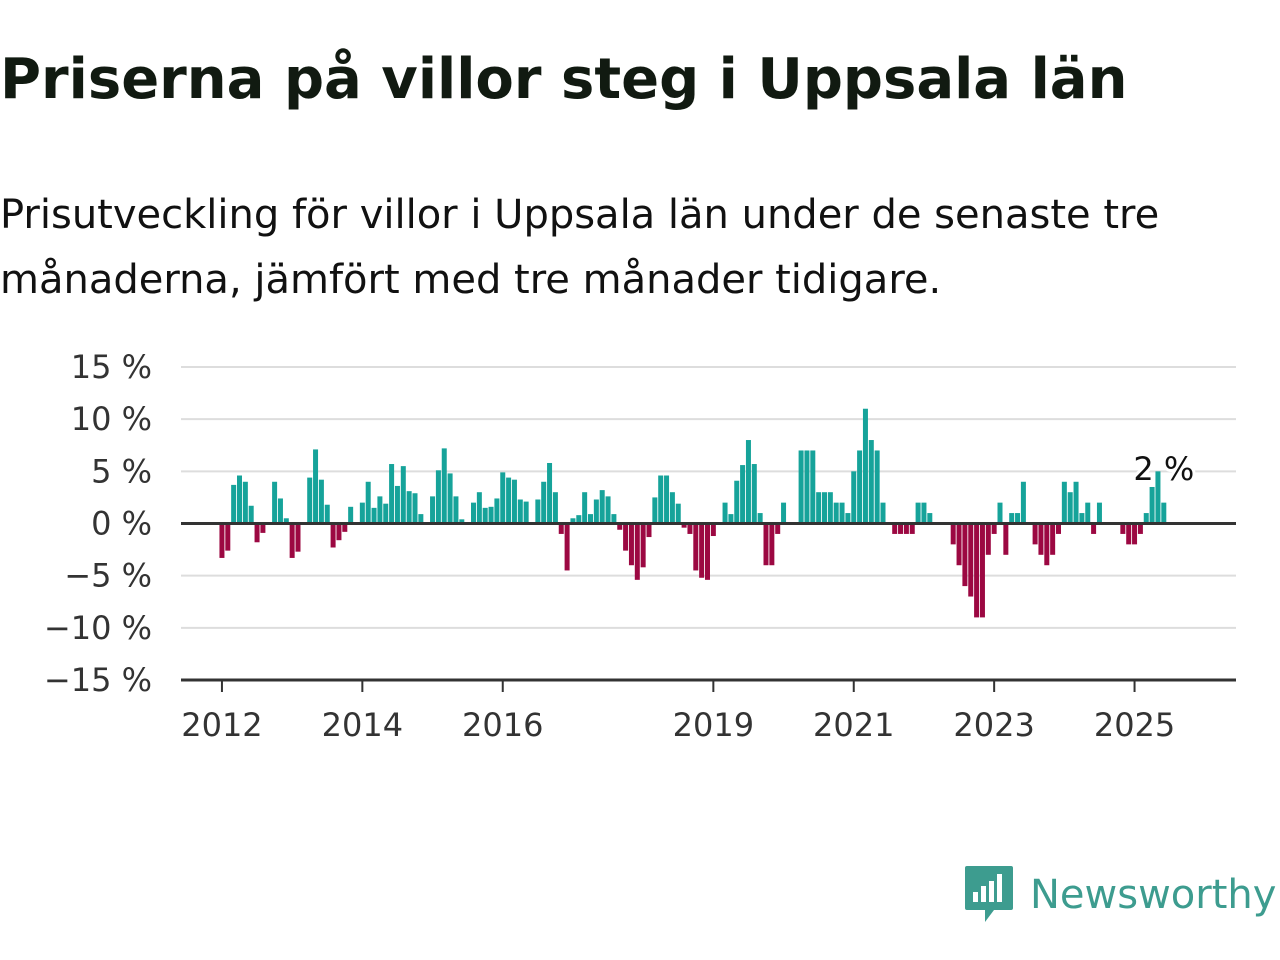 This screenshot has width=1280, height=960. Describe the element at coordinates (111, 367) in the screenshot. I see `y-tick-label: 15 %` at that location.